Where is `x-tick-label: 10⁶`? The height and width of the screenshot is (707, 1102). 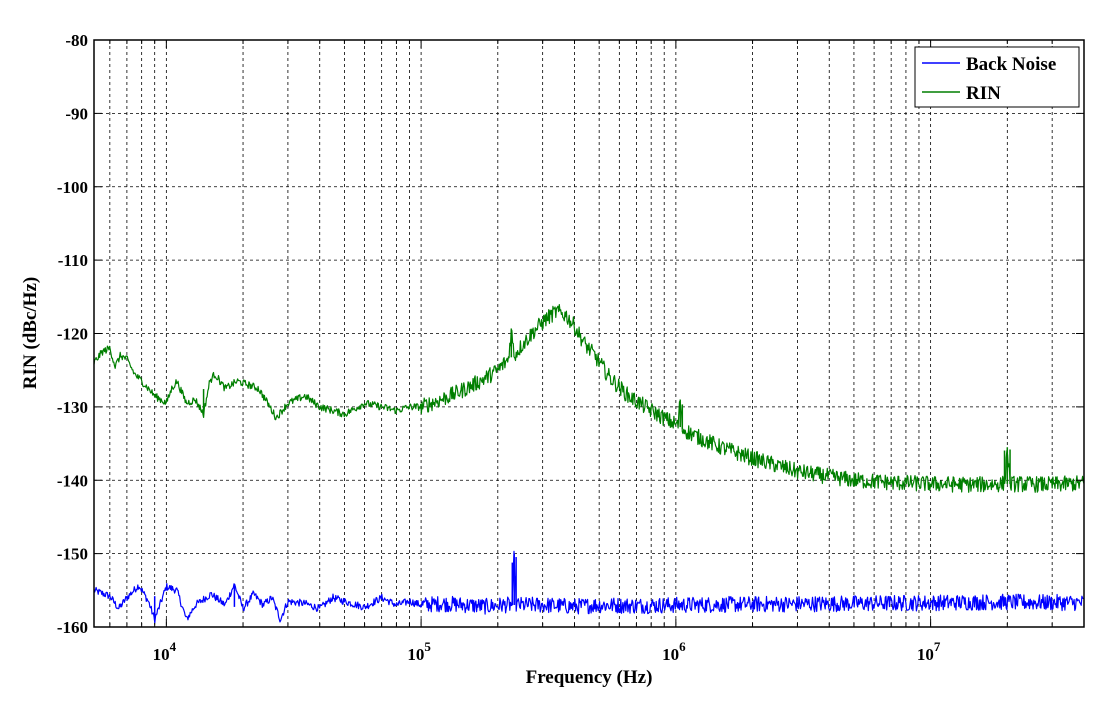
x-tick-label: 10⁶ is located at coordinates (674, 651).